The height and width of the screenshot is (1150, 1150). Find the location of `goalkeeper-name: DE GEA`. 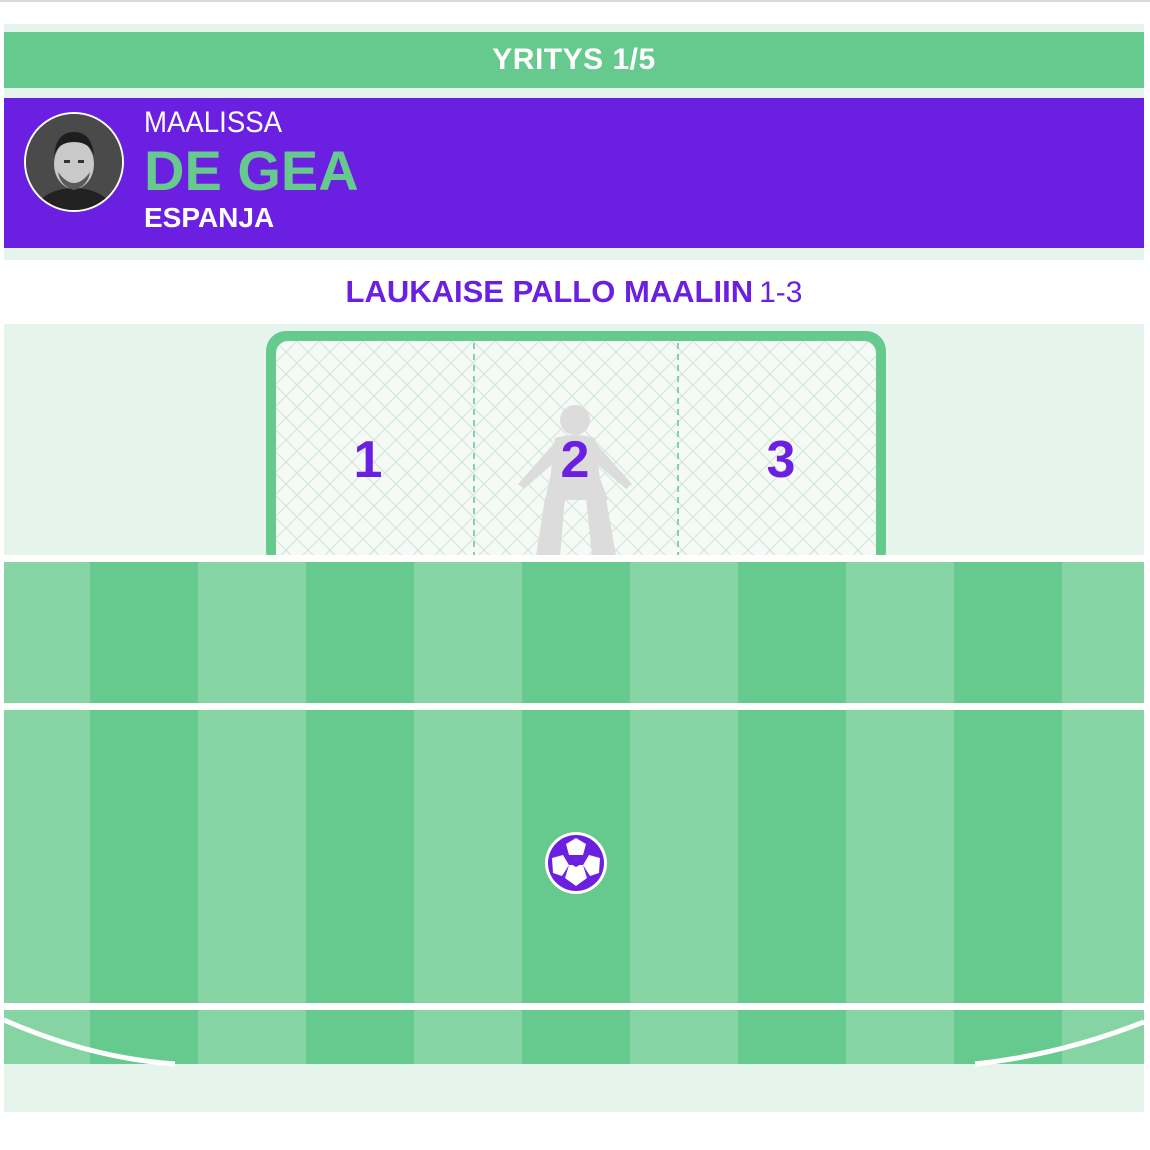

goalkeeper-name: DE GEA is located at coordinates (251, 170).